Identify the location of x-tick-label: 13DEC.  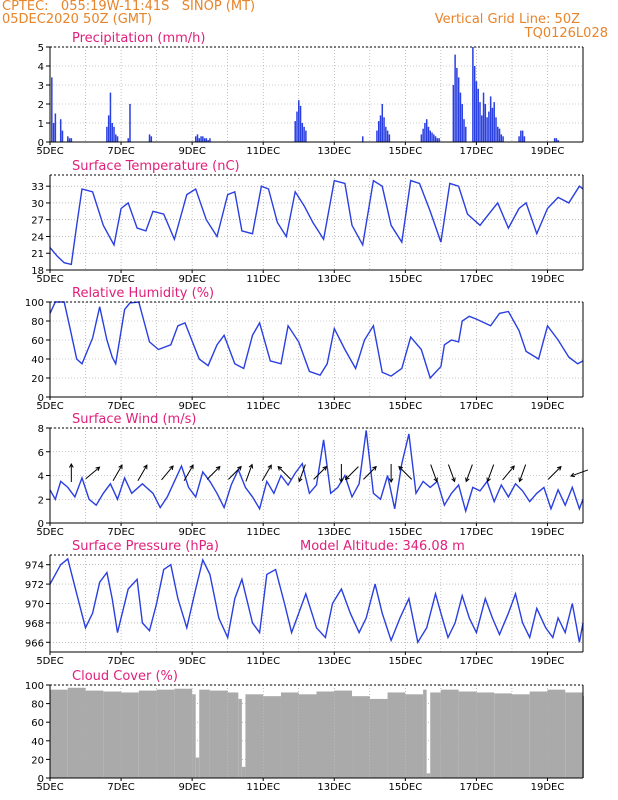
(334, 661).